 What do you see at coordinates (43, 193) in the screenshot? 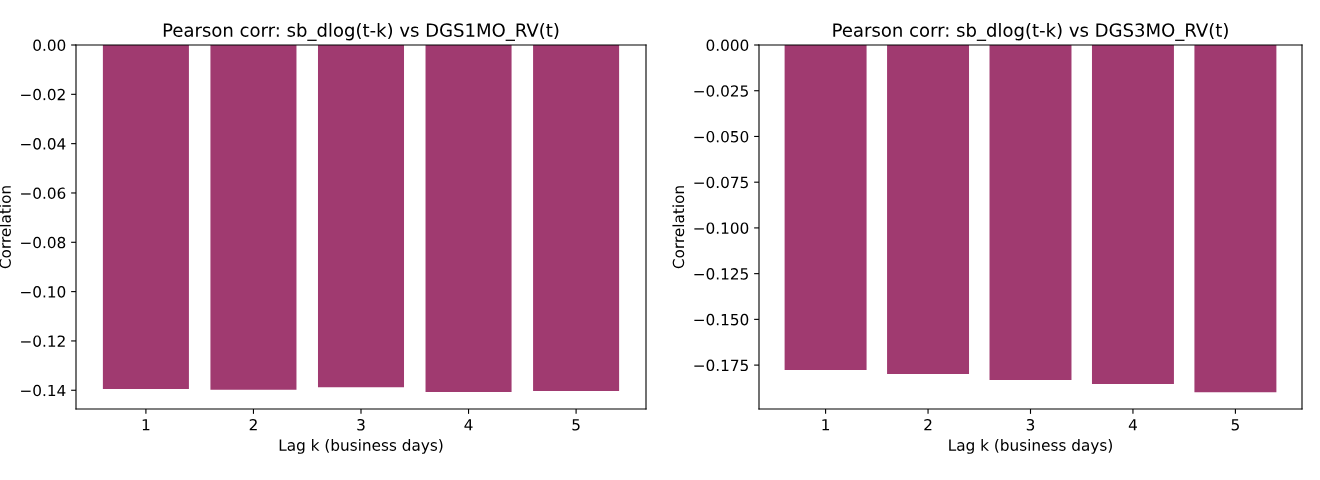
I see `y-tick-label: −0.06` at bounding box center [43, 193].